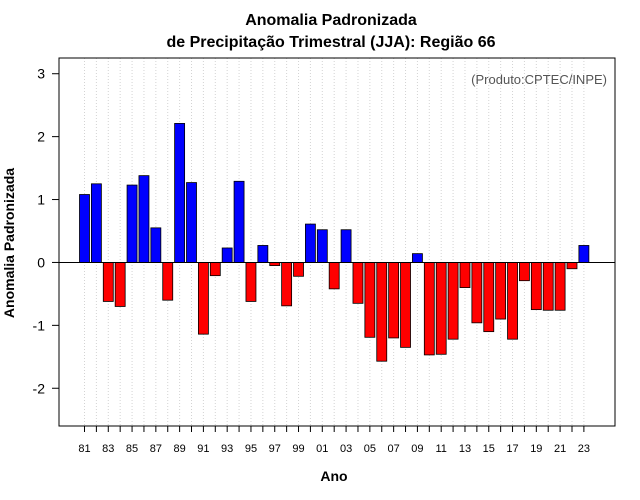  I want to click on bar-2014, so click(477, 293).